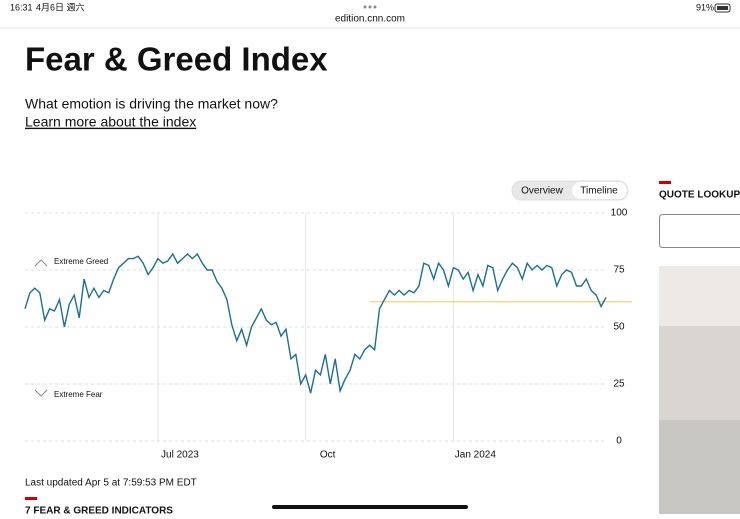 The width and height of the screenshot is (740, 519). I want to click on learn-more-link: Learn more about the index, so click(110, 122).